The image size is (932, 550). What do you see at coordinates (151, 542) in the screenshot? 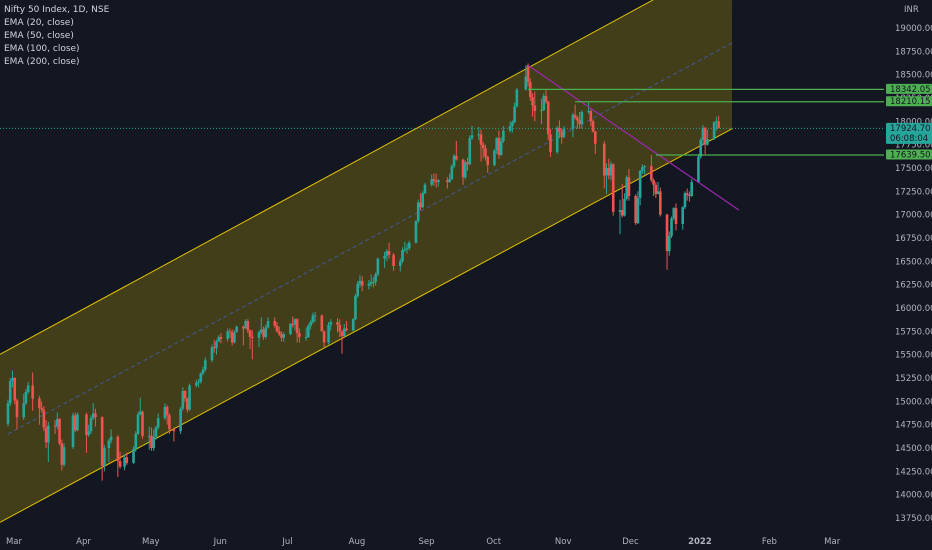
I see `x-tick-label: May` at bounding box center [151, 542].